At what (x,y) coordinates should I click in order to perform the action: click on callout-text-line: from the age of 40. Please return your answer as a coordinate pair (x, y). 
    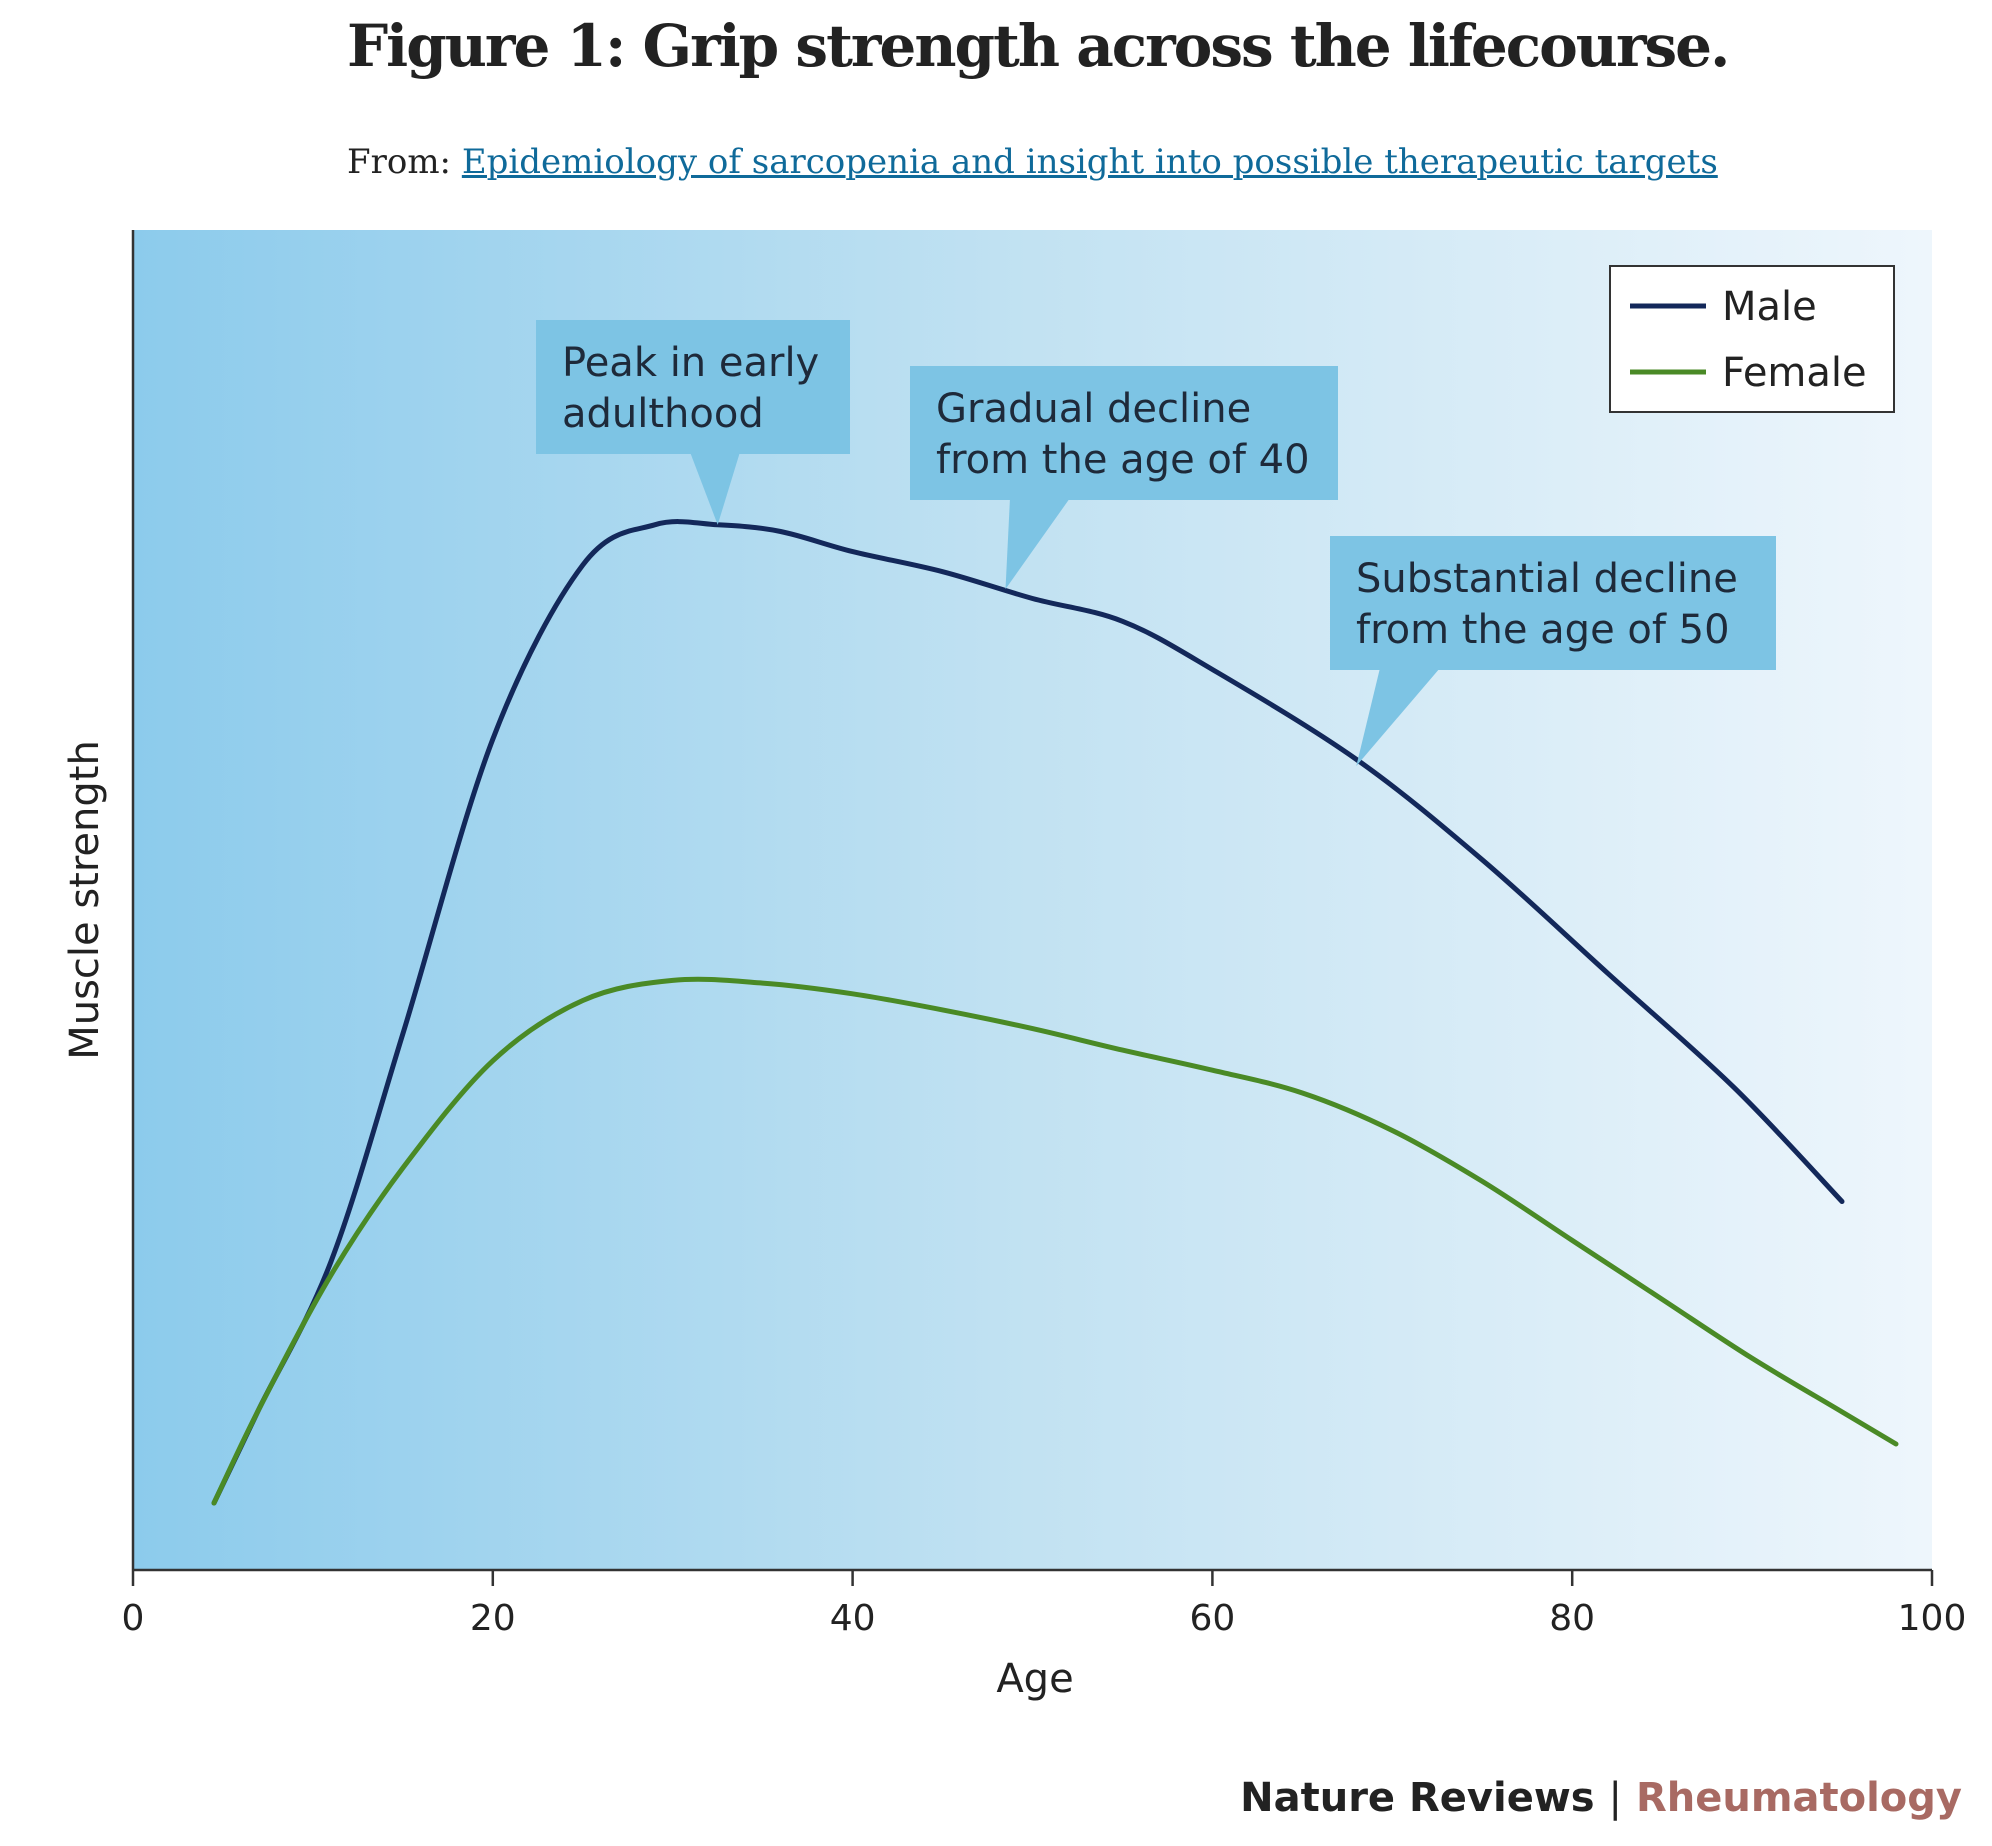
    Looking at the image, I should click on (1123, 460).